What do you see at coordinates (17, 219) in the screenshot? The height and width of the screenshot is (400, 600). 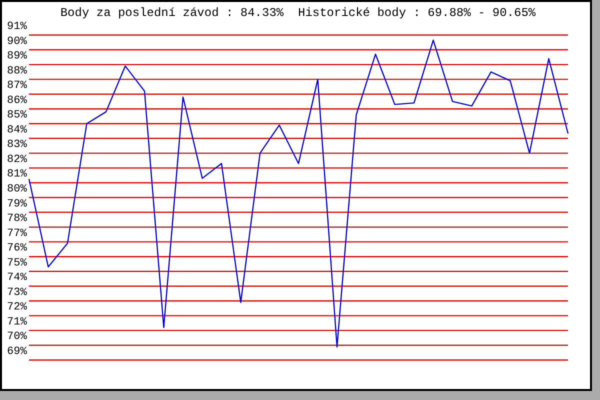 I see `y-tick-label: 78%` at bounding box center [17, 219].